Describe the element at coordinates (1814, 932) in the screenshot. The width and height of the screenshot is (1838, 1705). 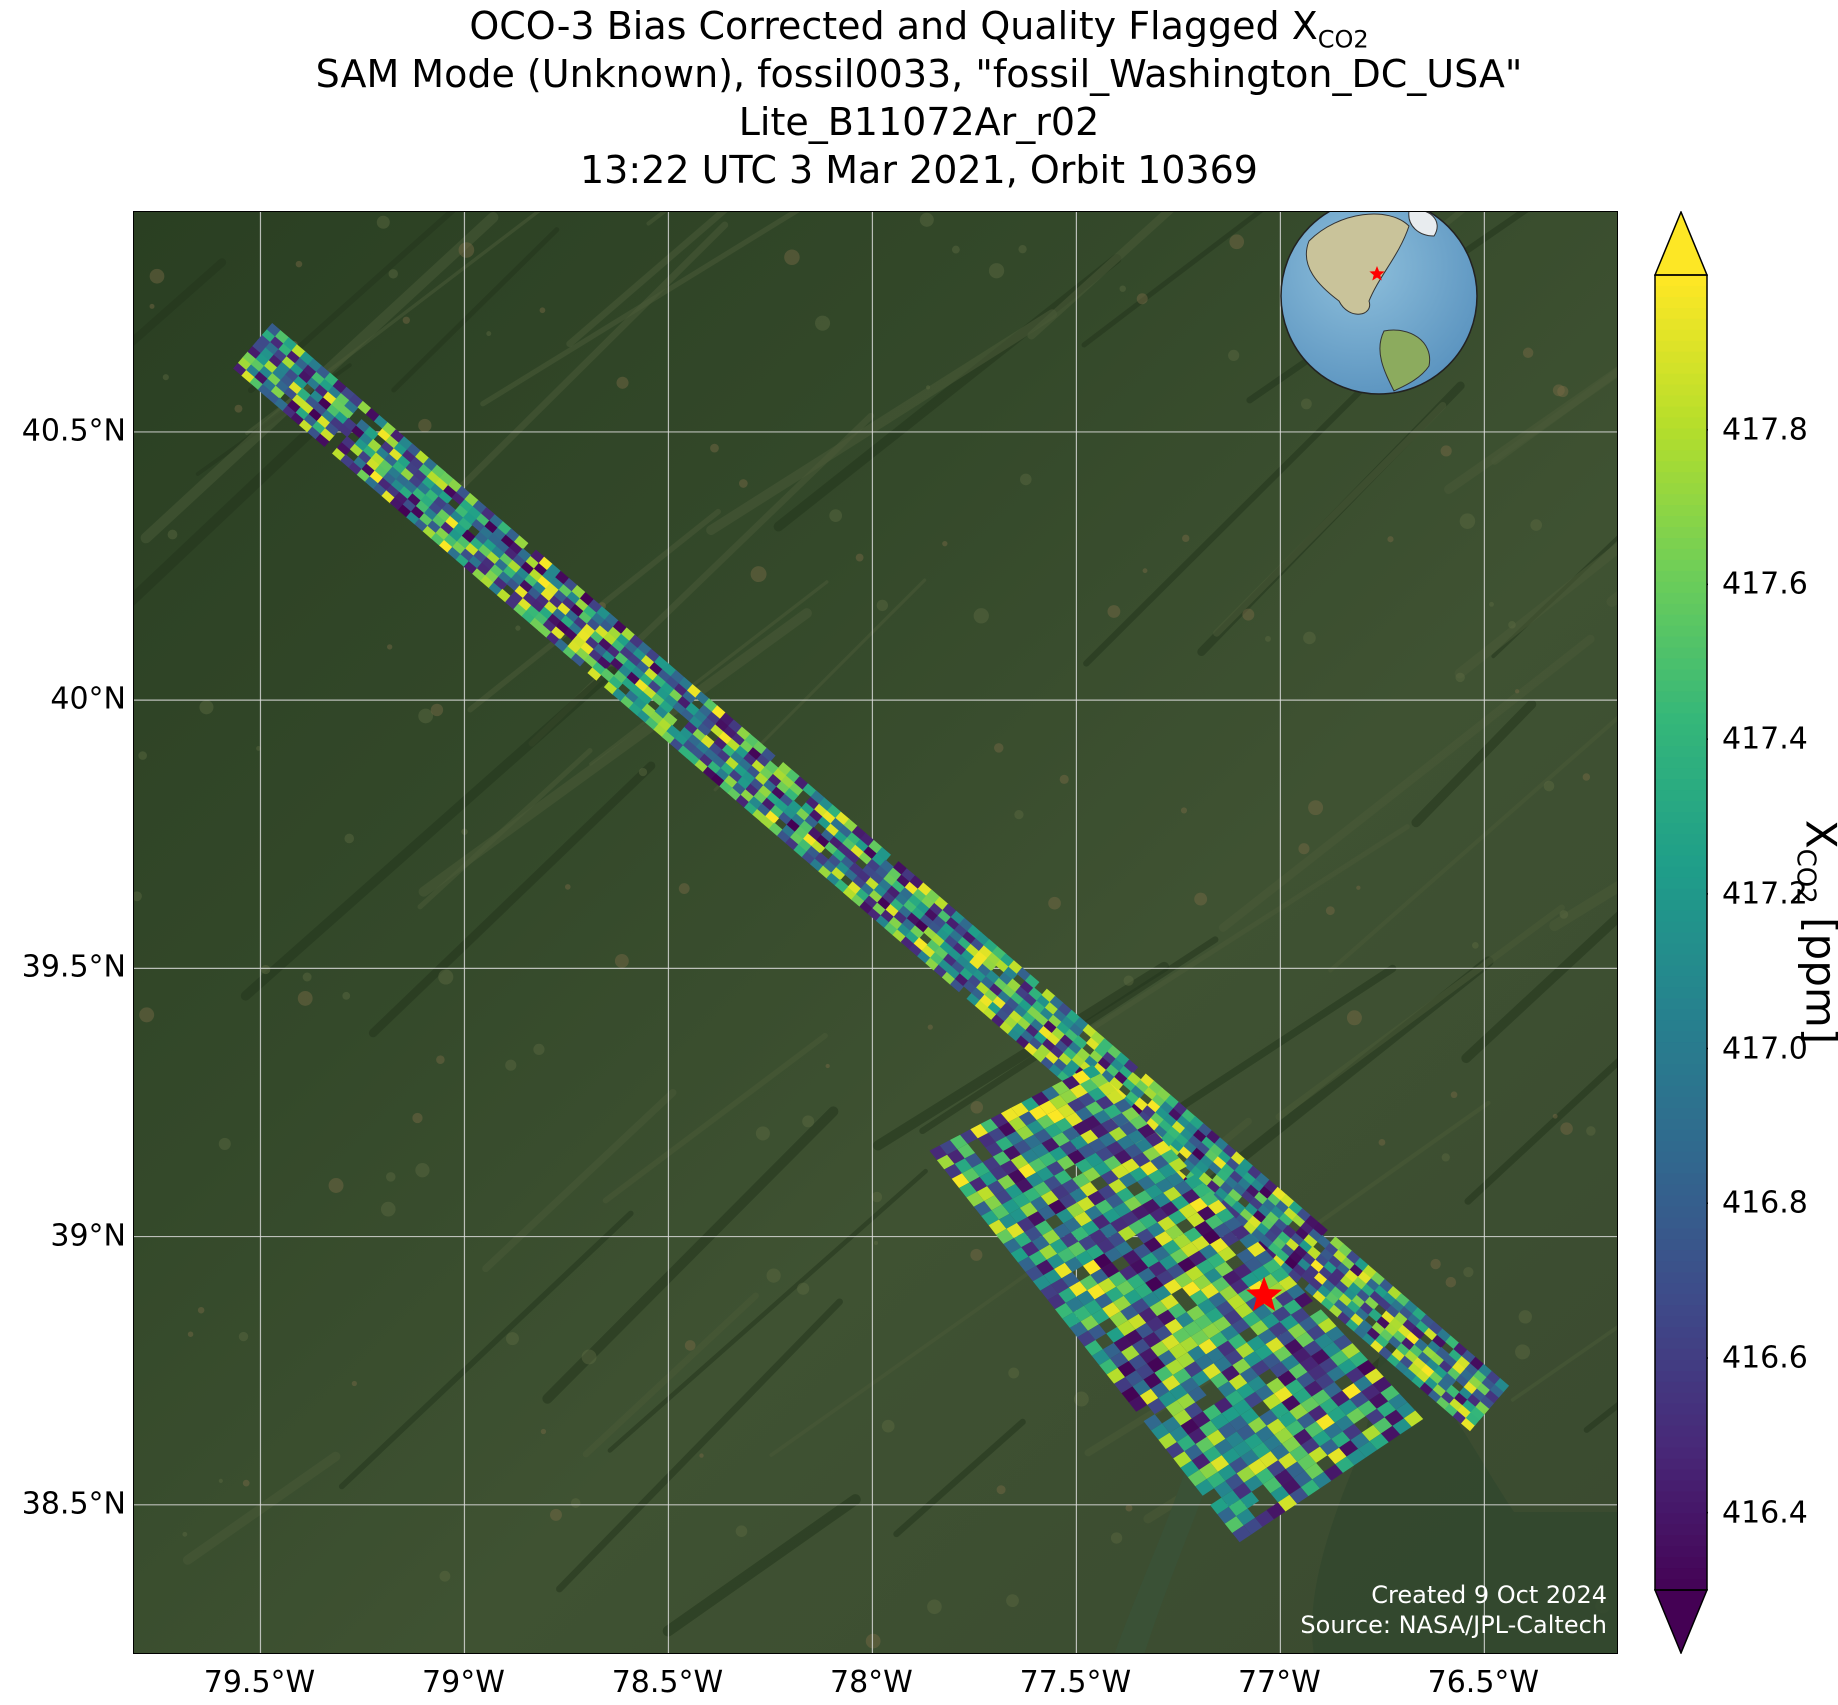
I see `colorbar-label: XCO2 [ppm]` at that location.